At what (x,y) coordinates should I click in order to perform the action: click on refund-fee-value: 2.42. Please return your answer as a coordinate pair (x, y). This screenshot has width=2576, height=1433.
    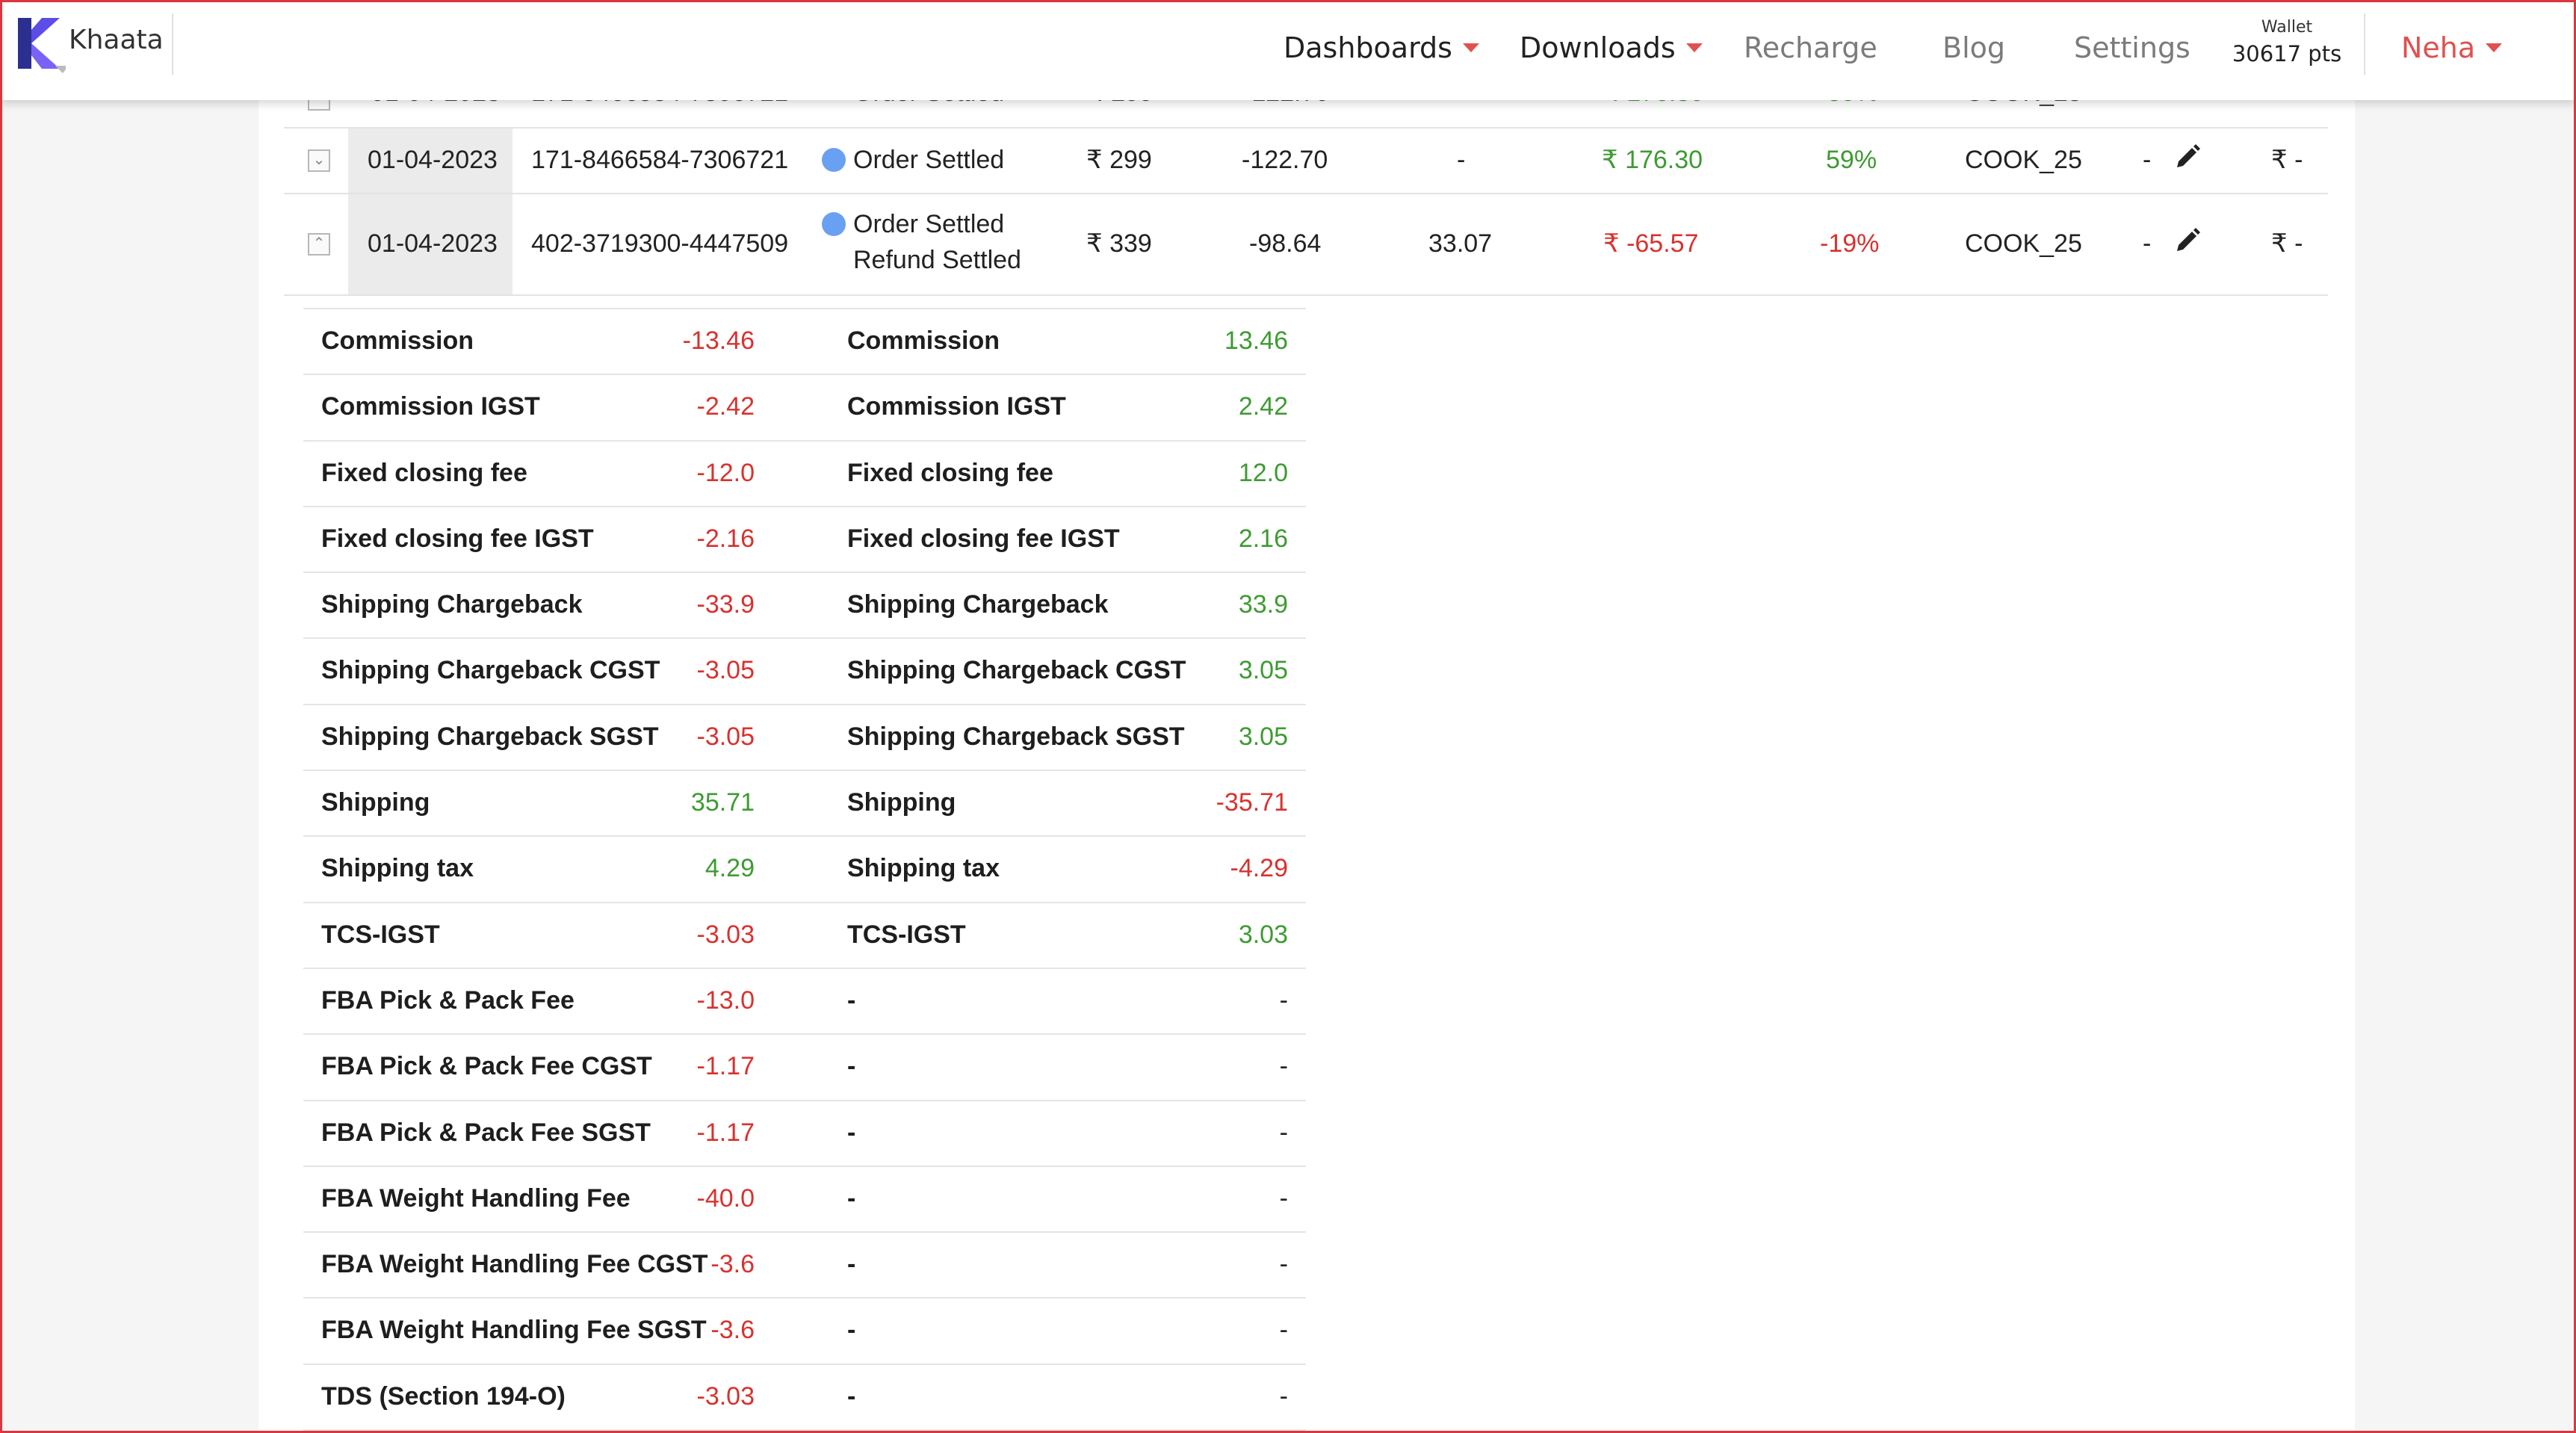
    Looking at the image, I should click on (1263, 406).